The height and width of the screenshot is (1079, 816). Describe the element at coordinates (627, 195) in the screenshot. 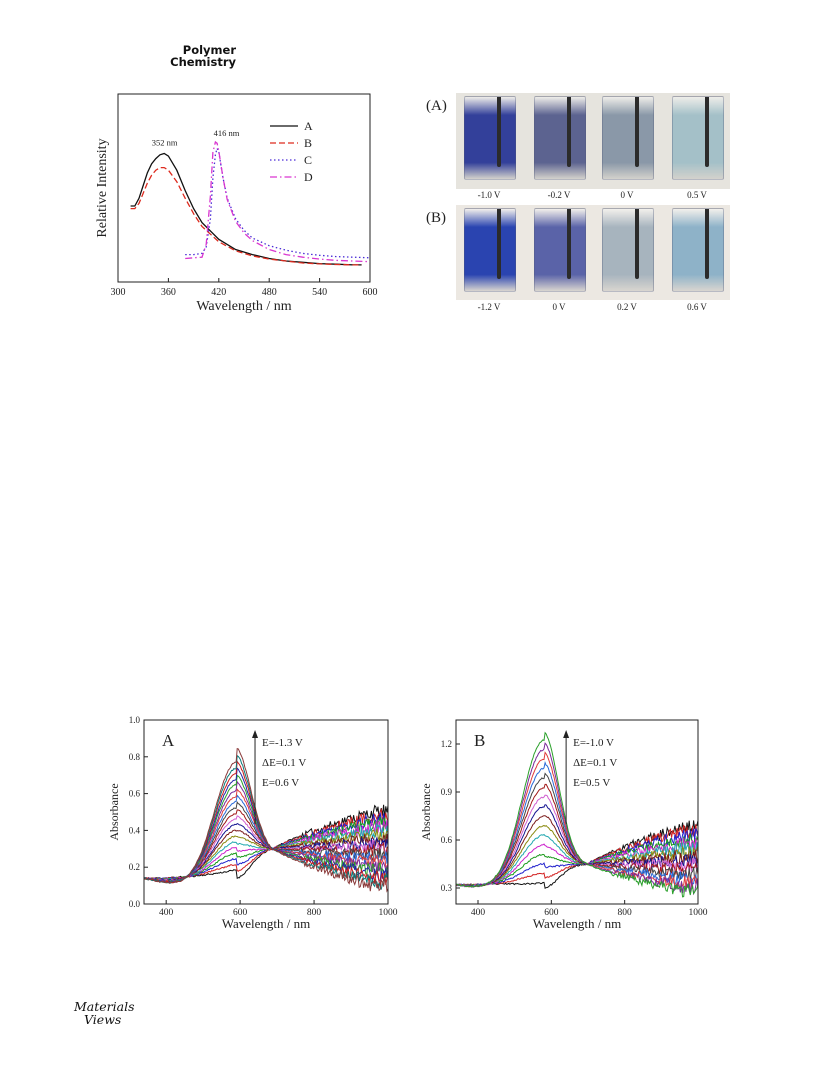

I see `vial-caption-a-3: 0 V` at that location.